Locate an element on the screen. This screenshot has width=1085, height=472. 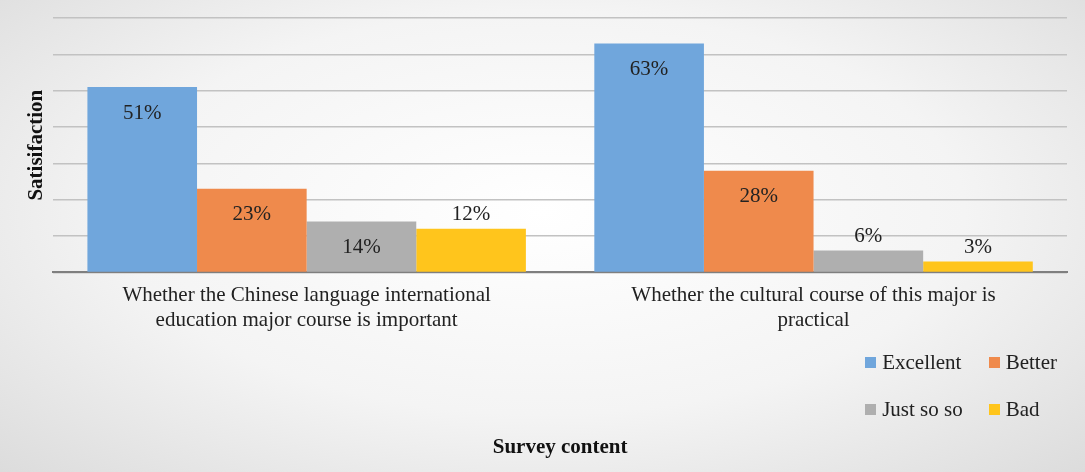
x-axis-title: Survey content is located at coordinates (560, 445).